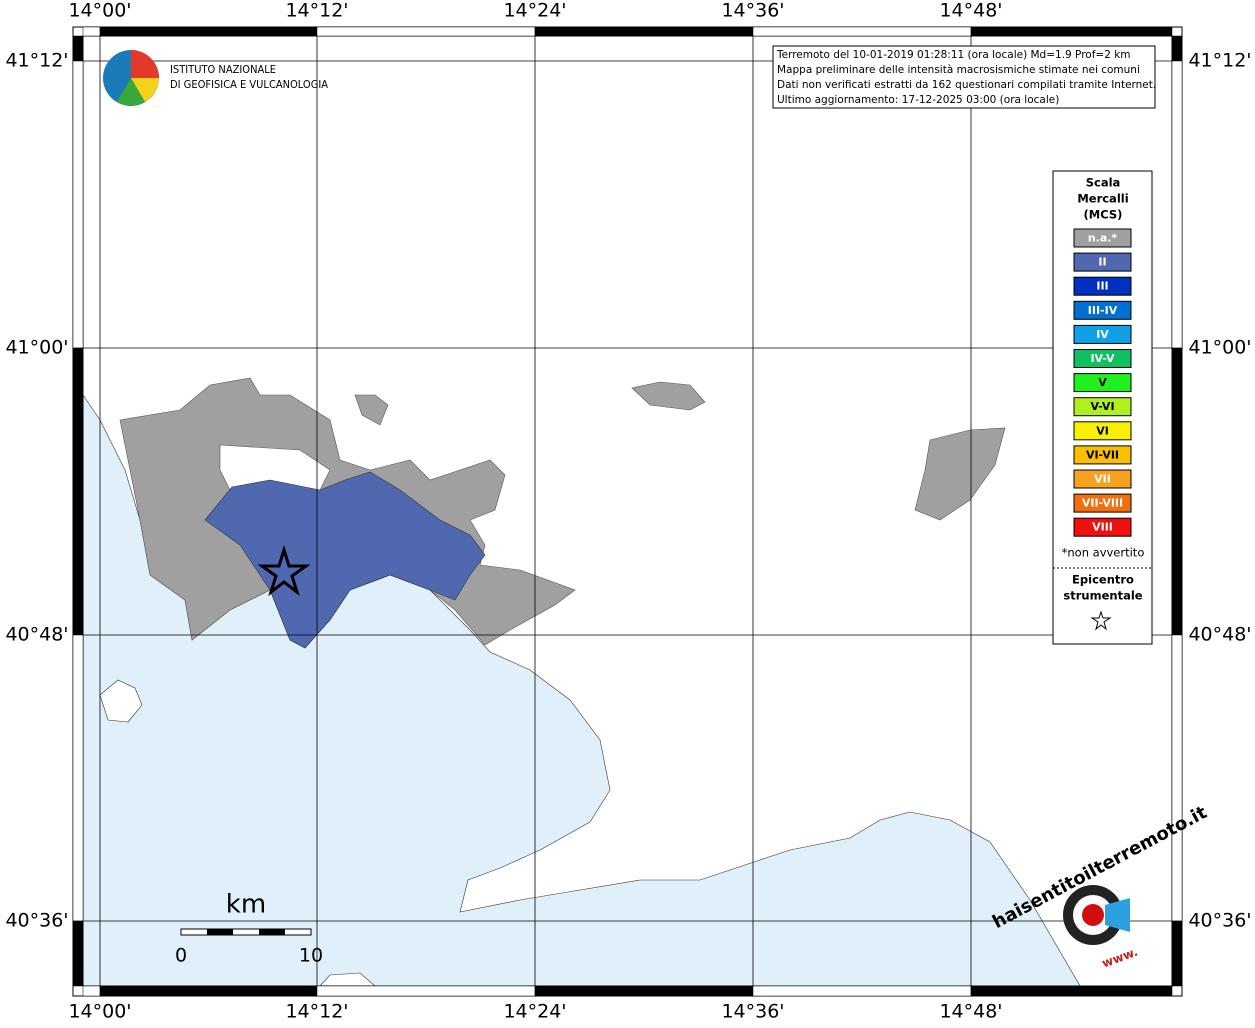  Describe the element at coordinates (316, 11) in the screenshot. I see `lon-label-top: 14°12'` at that location.